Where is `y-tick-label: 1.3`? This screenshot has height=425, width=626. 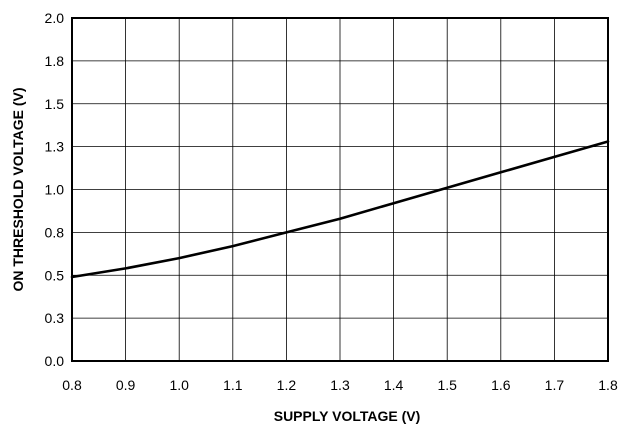
y-tick-label: 1.3 is located at coordinates (55, 147).